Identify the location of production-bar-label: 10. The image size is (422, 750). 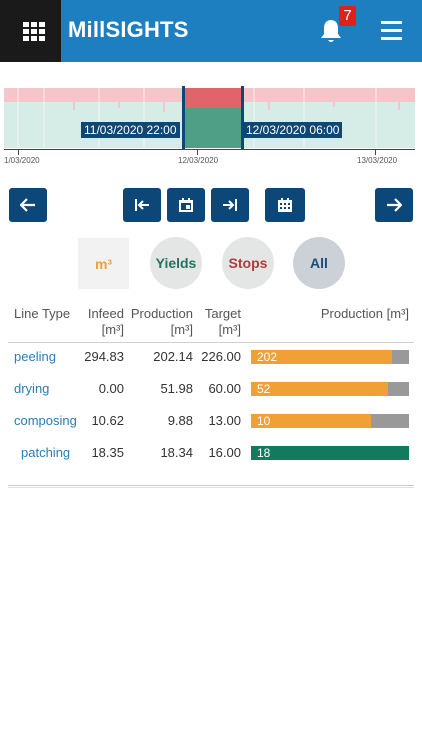
(264, 421).